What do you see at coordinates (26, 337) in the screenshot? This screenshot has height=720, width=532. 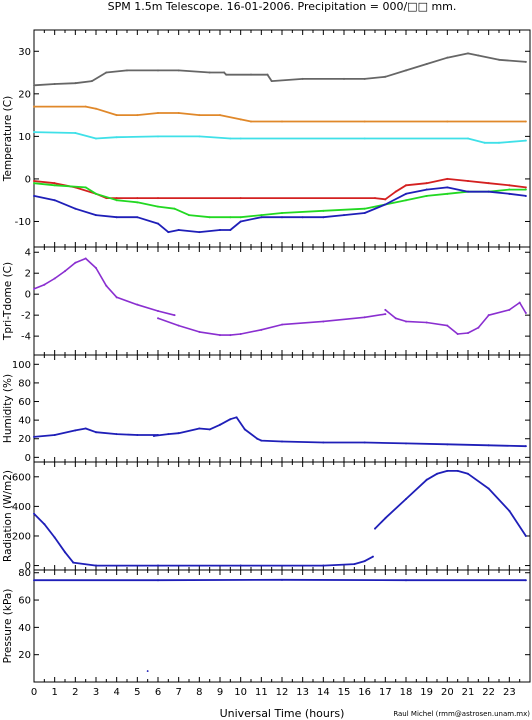 I see `y-tick-label: -4` at bounding box center [26, 337].